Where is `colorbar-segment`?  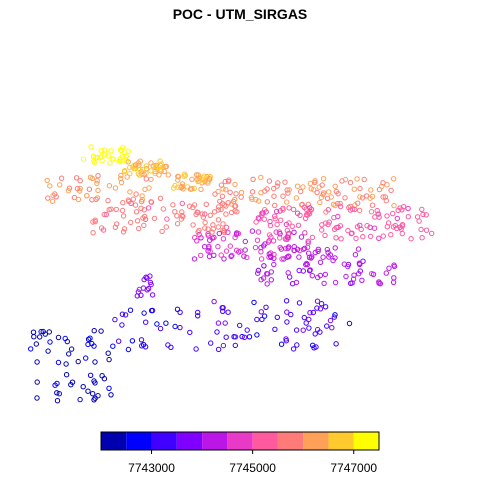 colorbar-segment is located at coordinates (139, 441).